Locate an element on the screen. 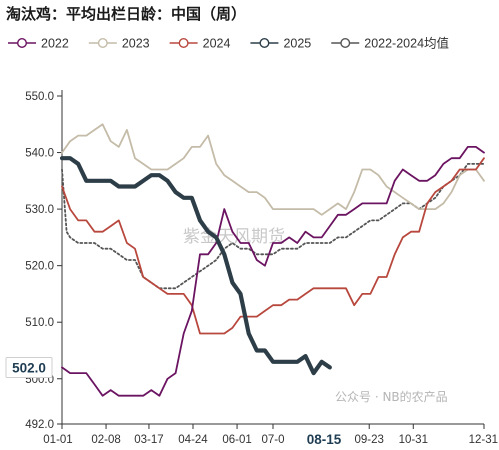  y-highlight-bg is located at coordinates (29, 367).